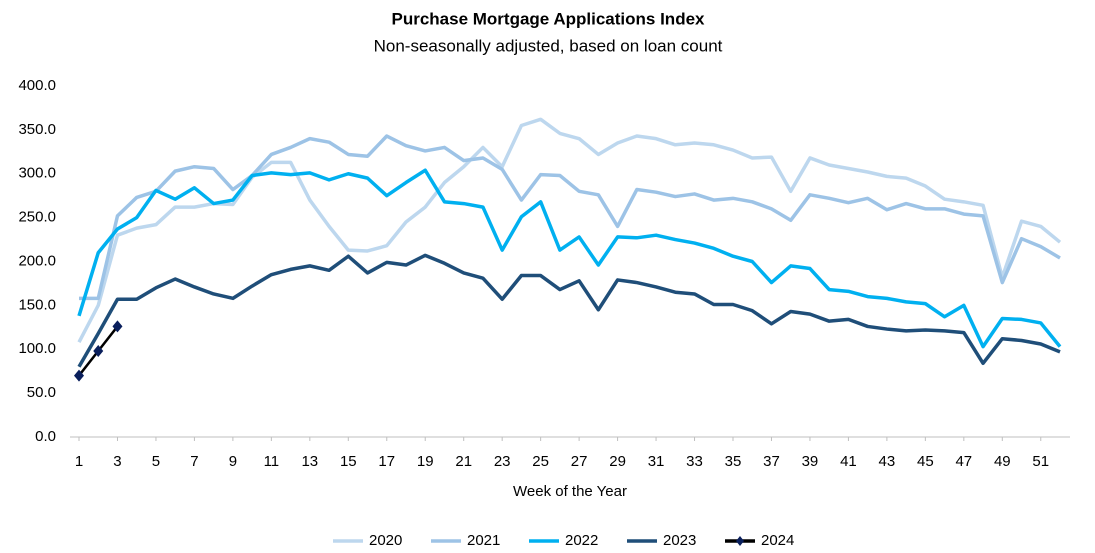 Image resolution: width=1095 pixels, height=553 pixels. Describe the element at coordinates (37, 217) in the screenshot. I see `y-tick-label: 250.0` at that location.